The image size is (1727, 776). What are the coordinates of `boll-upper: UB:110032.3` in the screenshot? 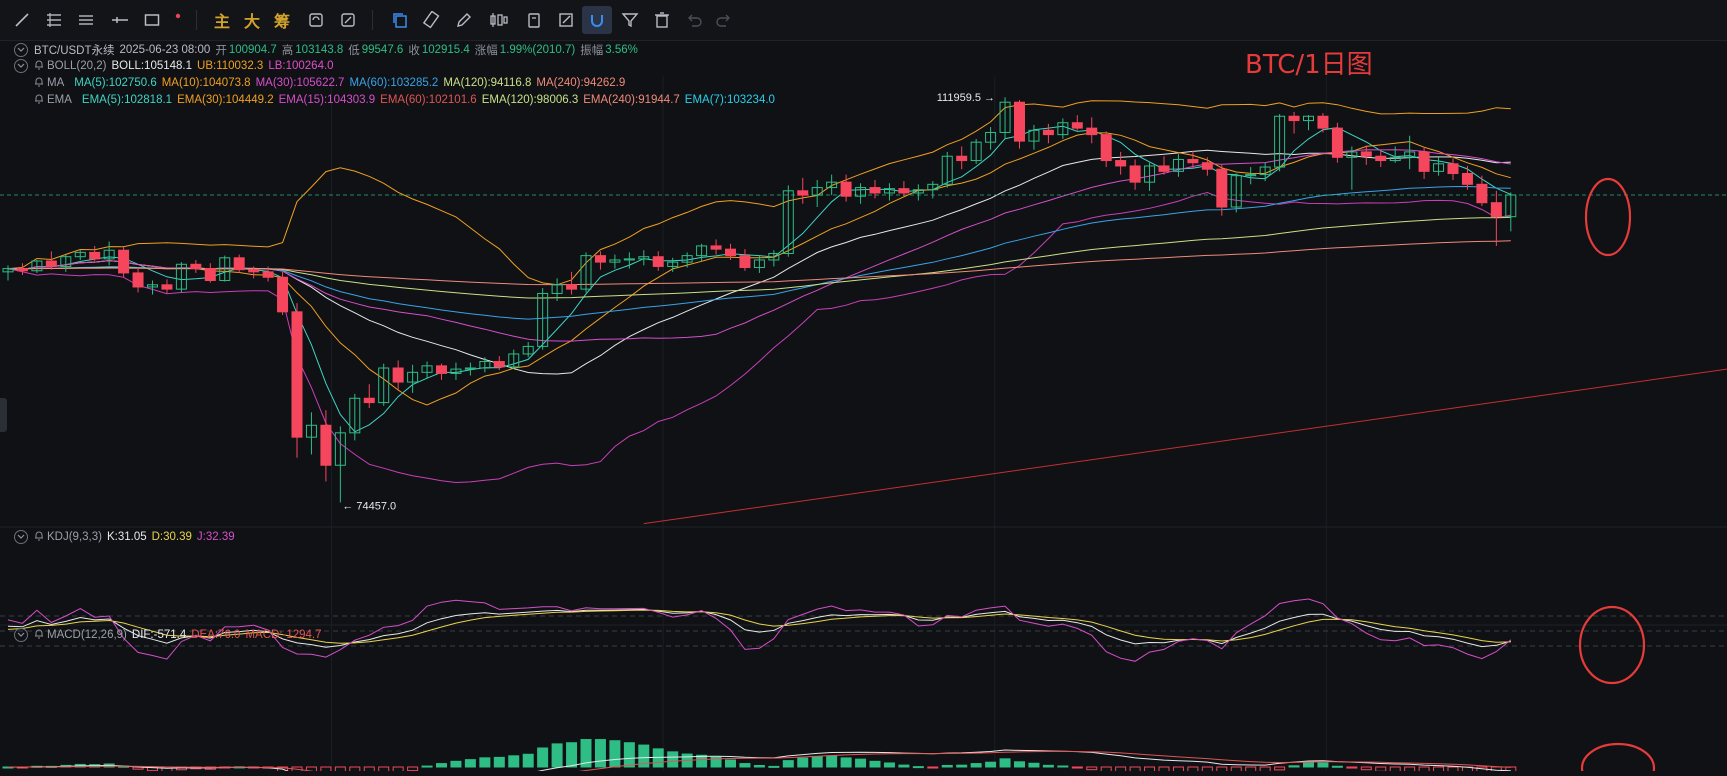 It's located at (230, 66).